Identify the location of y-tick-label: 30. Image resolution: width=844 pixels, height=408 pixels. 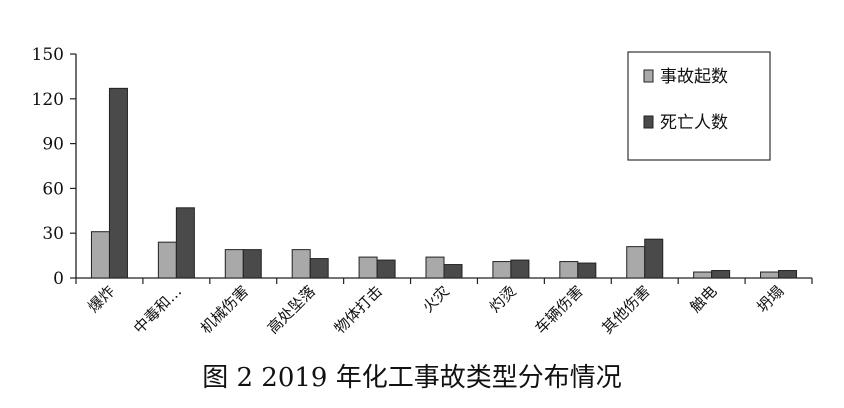
(53, 234).